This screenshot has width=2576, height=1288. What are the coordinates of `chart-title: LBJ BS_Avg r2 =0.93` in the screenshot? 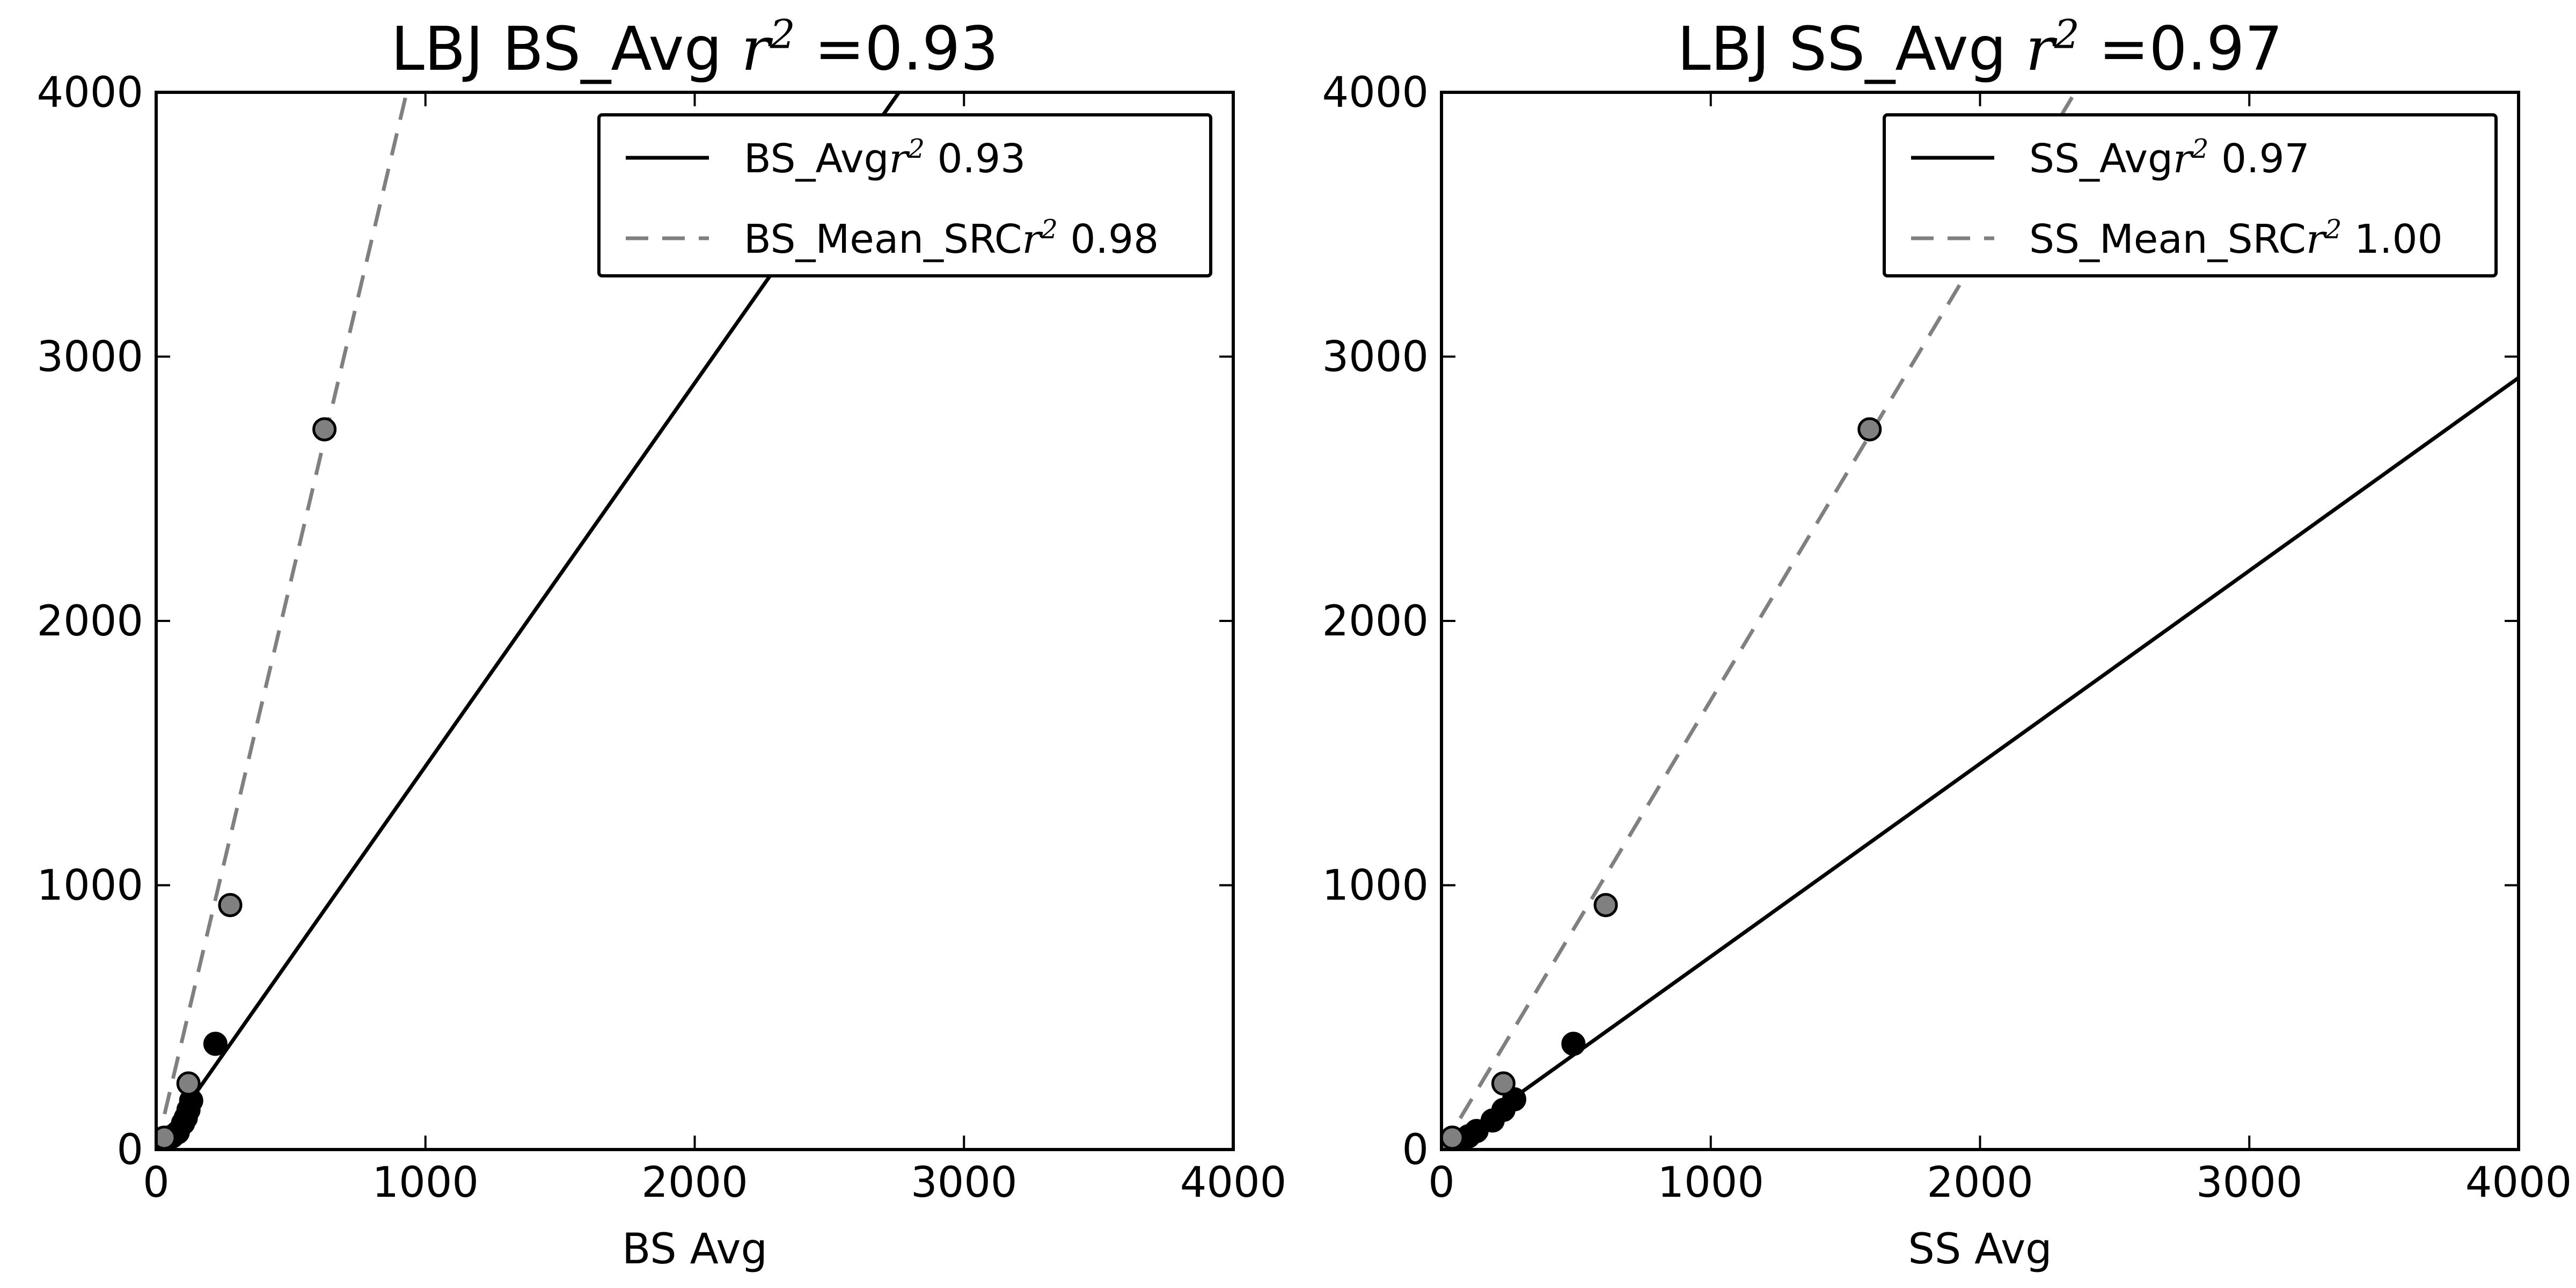 It's located at (694, 47).